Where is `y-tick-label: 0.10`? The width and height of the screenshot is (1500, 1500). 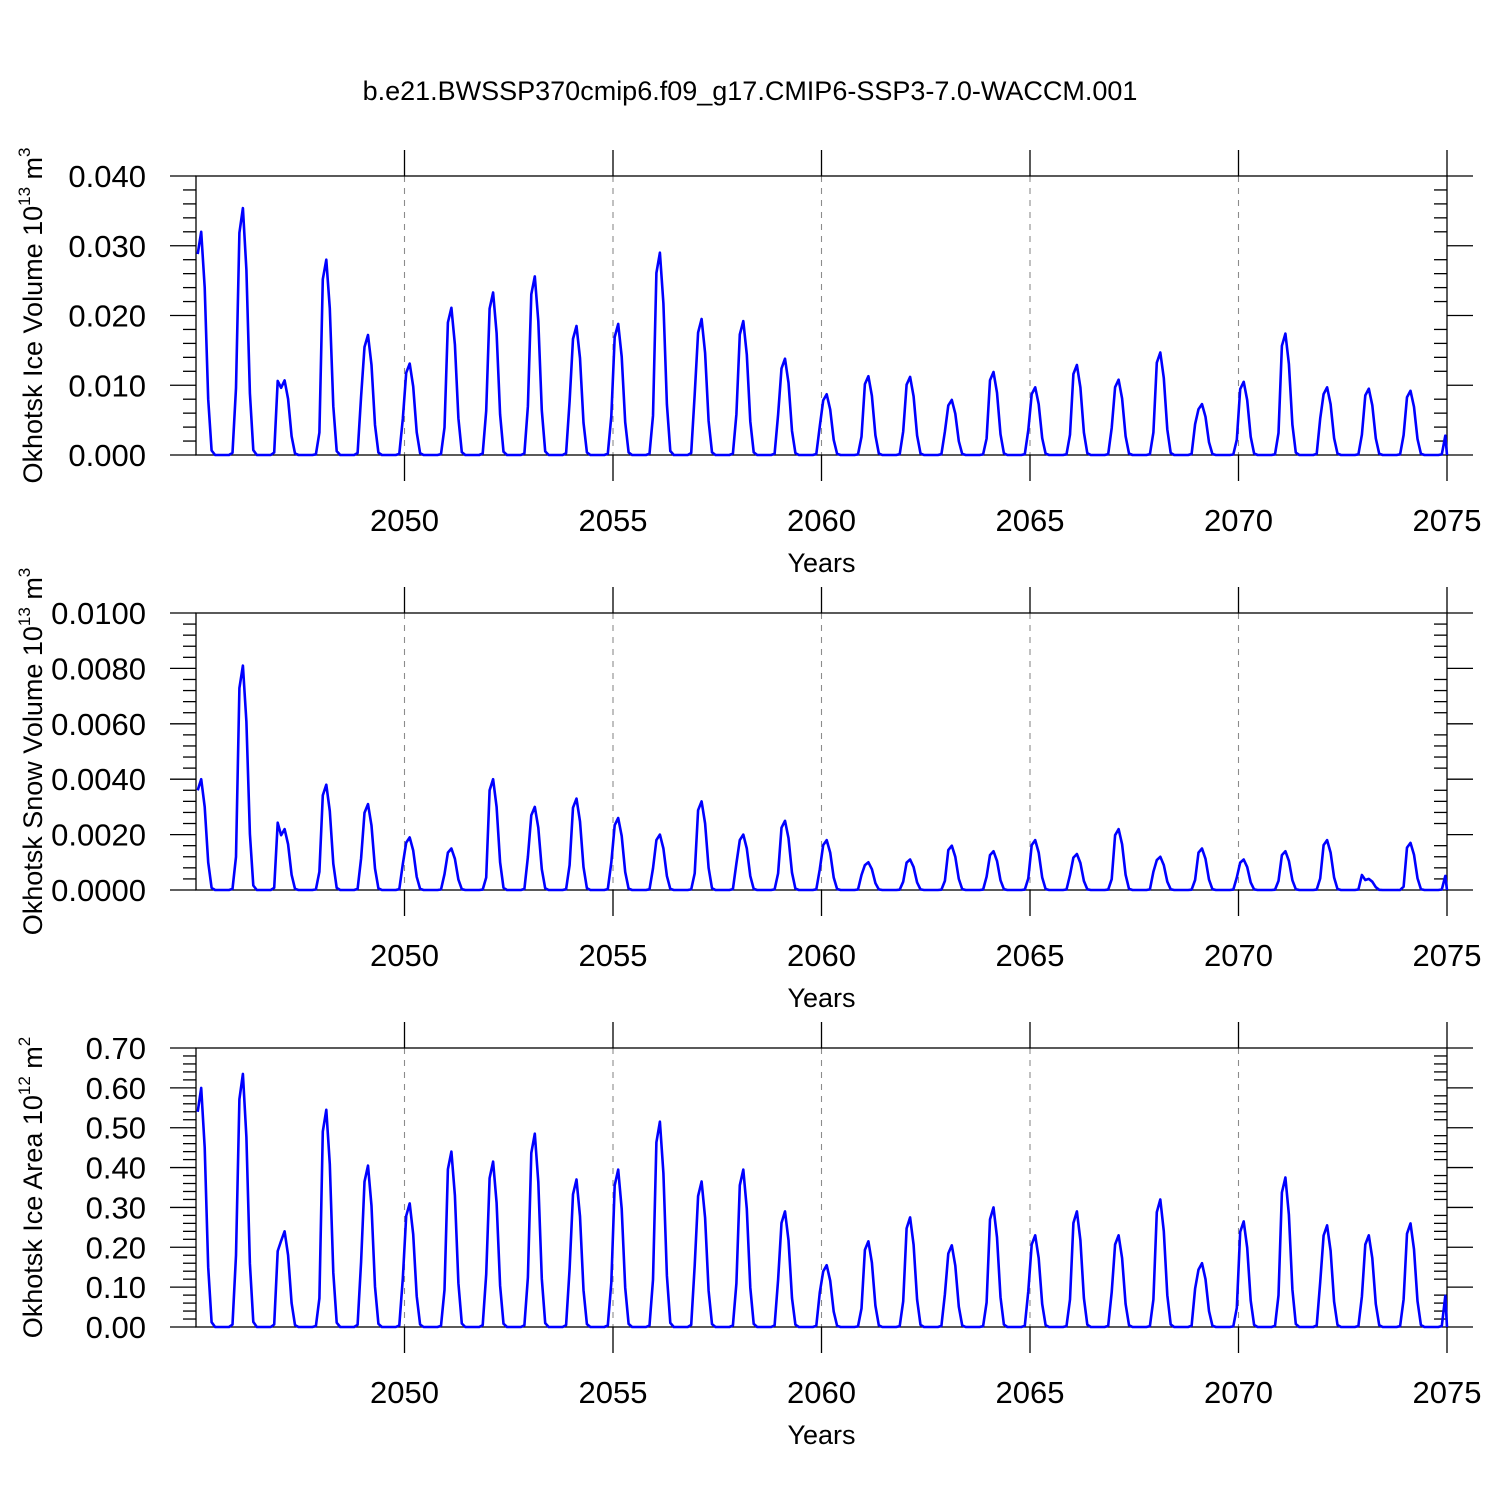 y-tick-label: 0.10 is located at coordinates (116, 1287).